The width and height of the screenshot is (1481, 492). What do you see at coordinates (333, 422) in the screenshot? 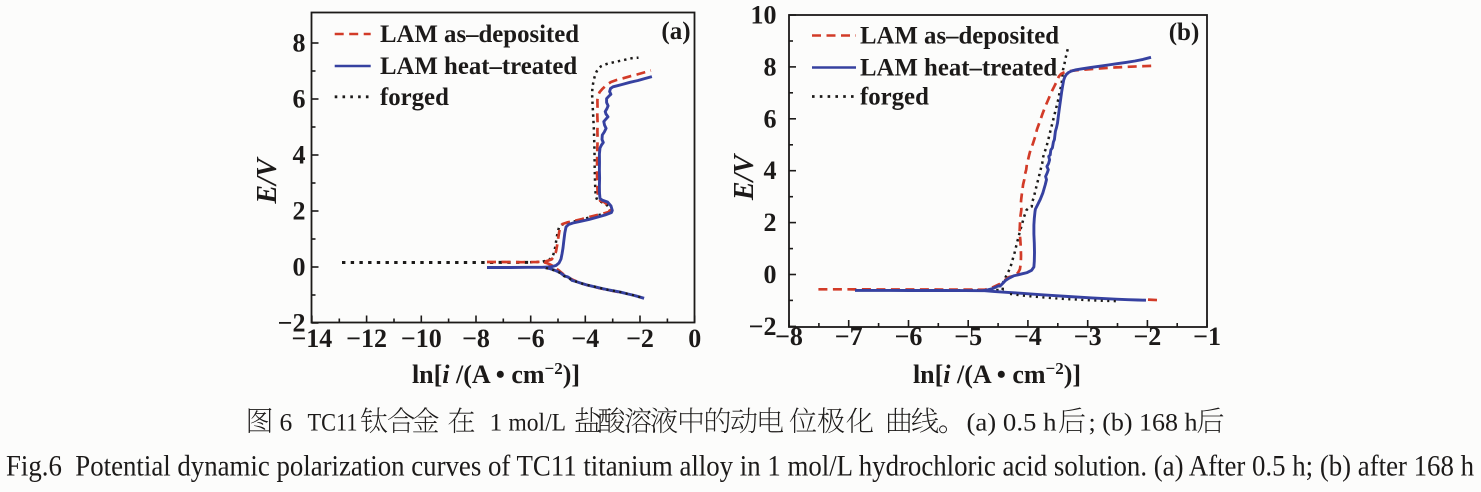
I see `svg-text: TC11` at bounding box center [333, 422].